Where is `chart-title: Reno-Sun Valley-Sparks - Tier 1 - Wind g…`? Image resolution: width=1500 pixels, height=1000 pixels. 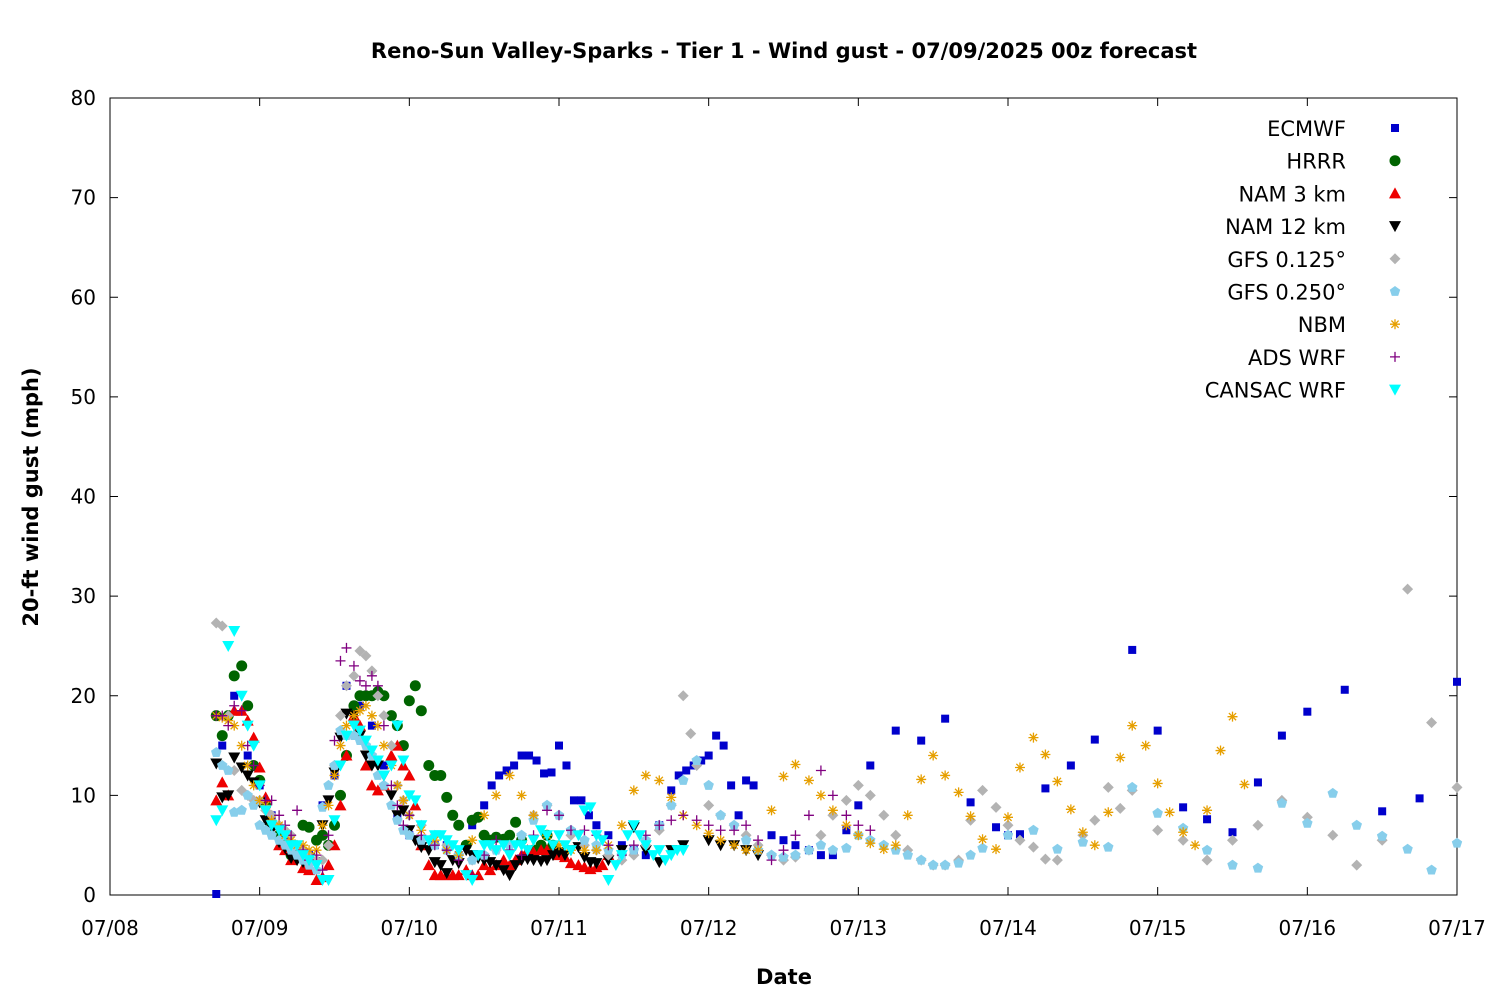
chart-title: Reno-Sun Valley-Sparks - Tier 1 - Wind g… is located at coordinates (784, 51).